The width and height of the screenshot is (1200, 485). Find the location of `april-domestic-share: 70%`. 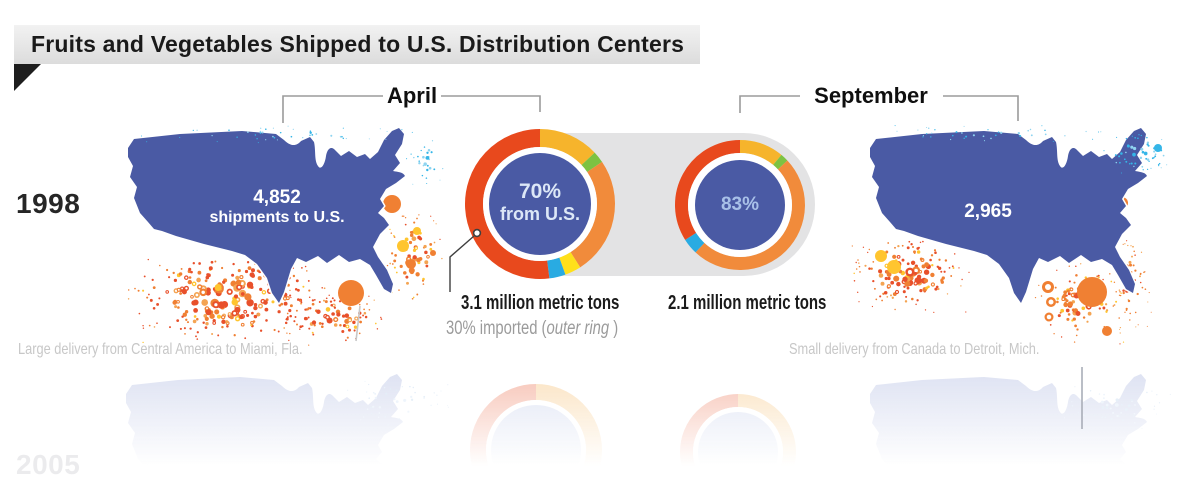

april-domestic-share: 70% is located at coordinates (540, 191).